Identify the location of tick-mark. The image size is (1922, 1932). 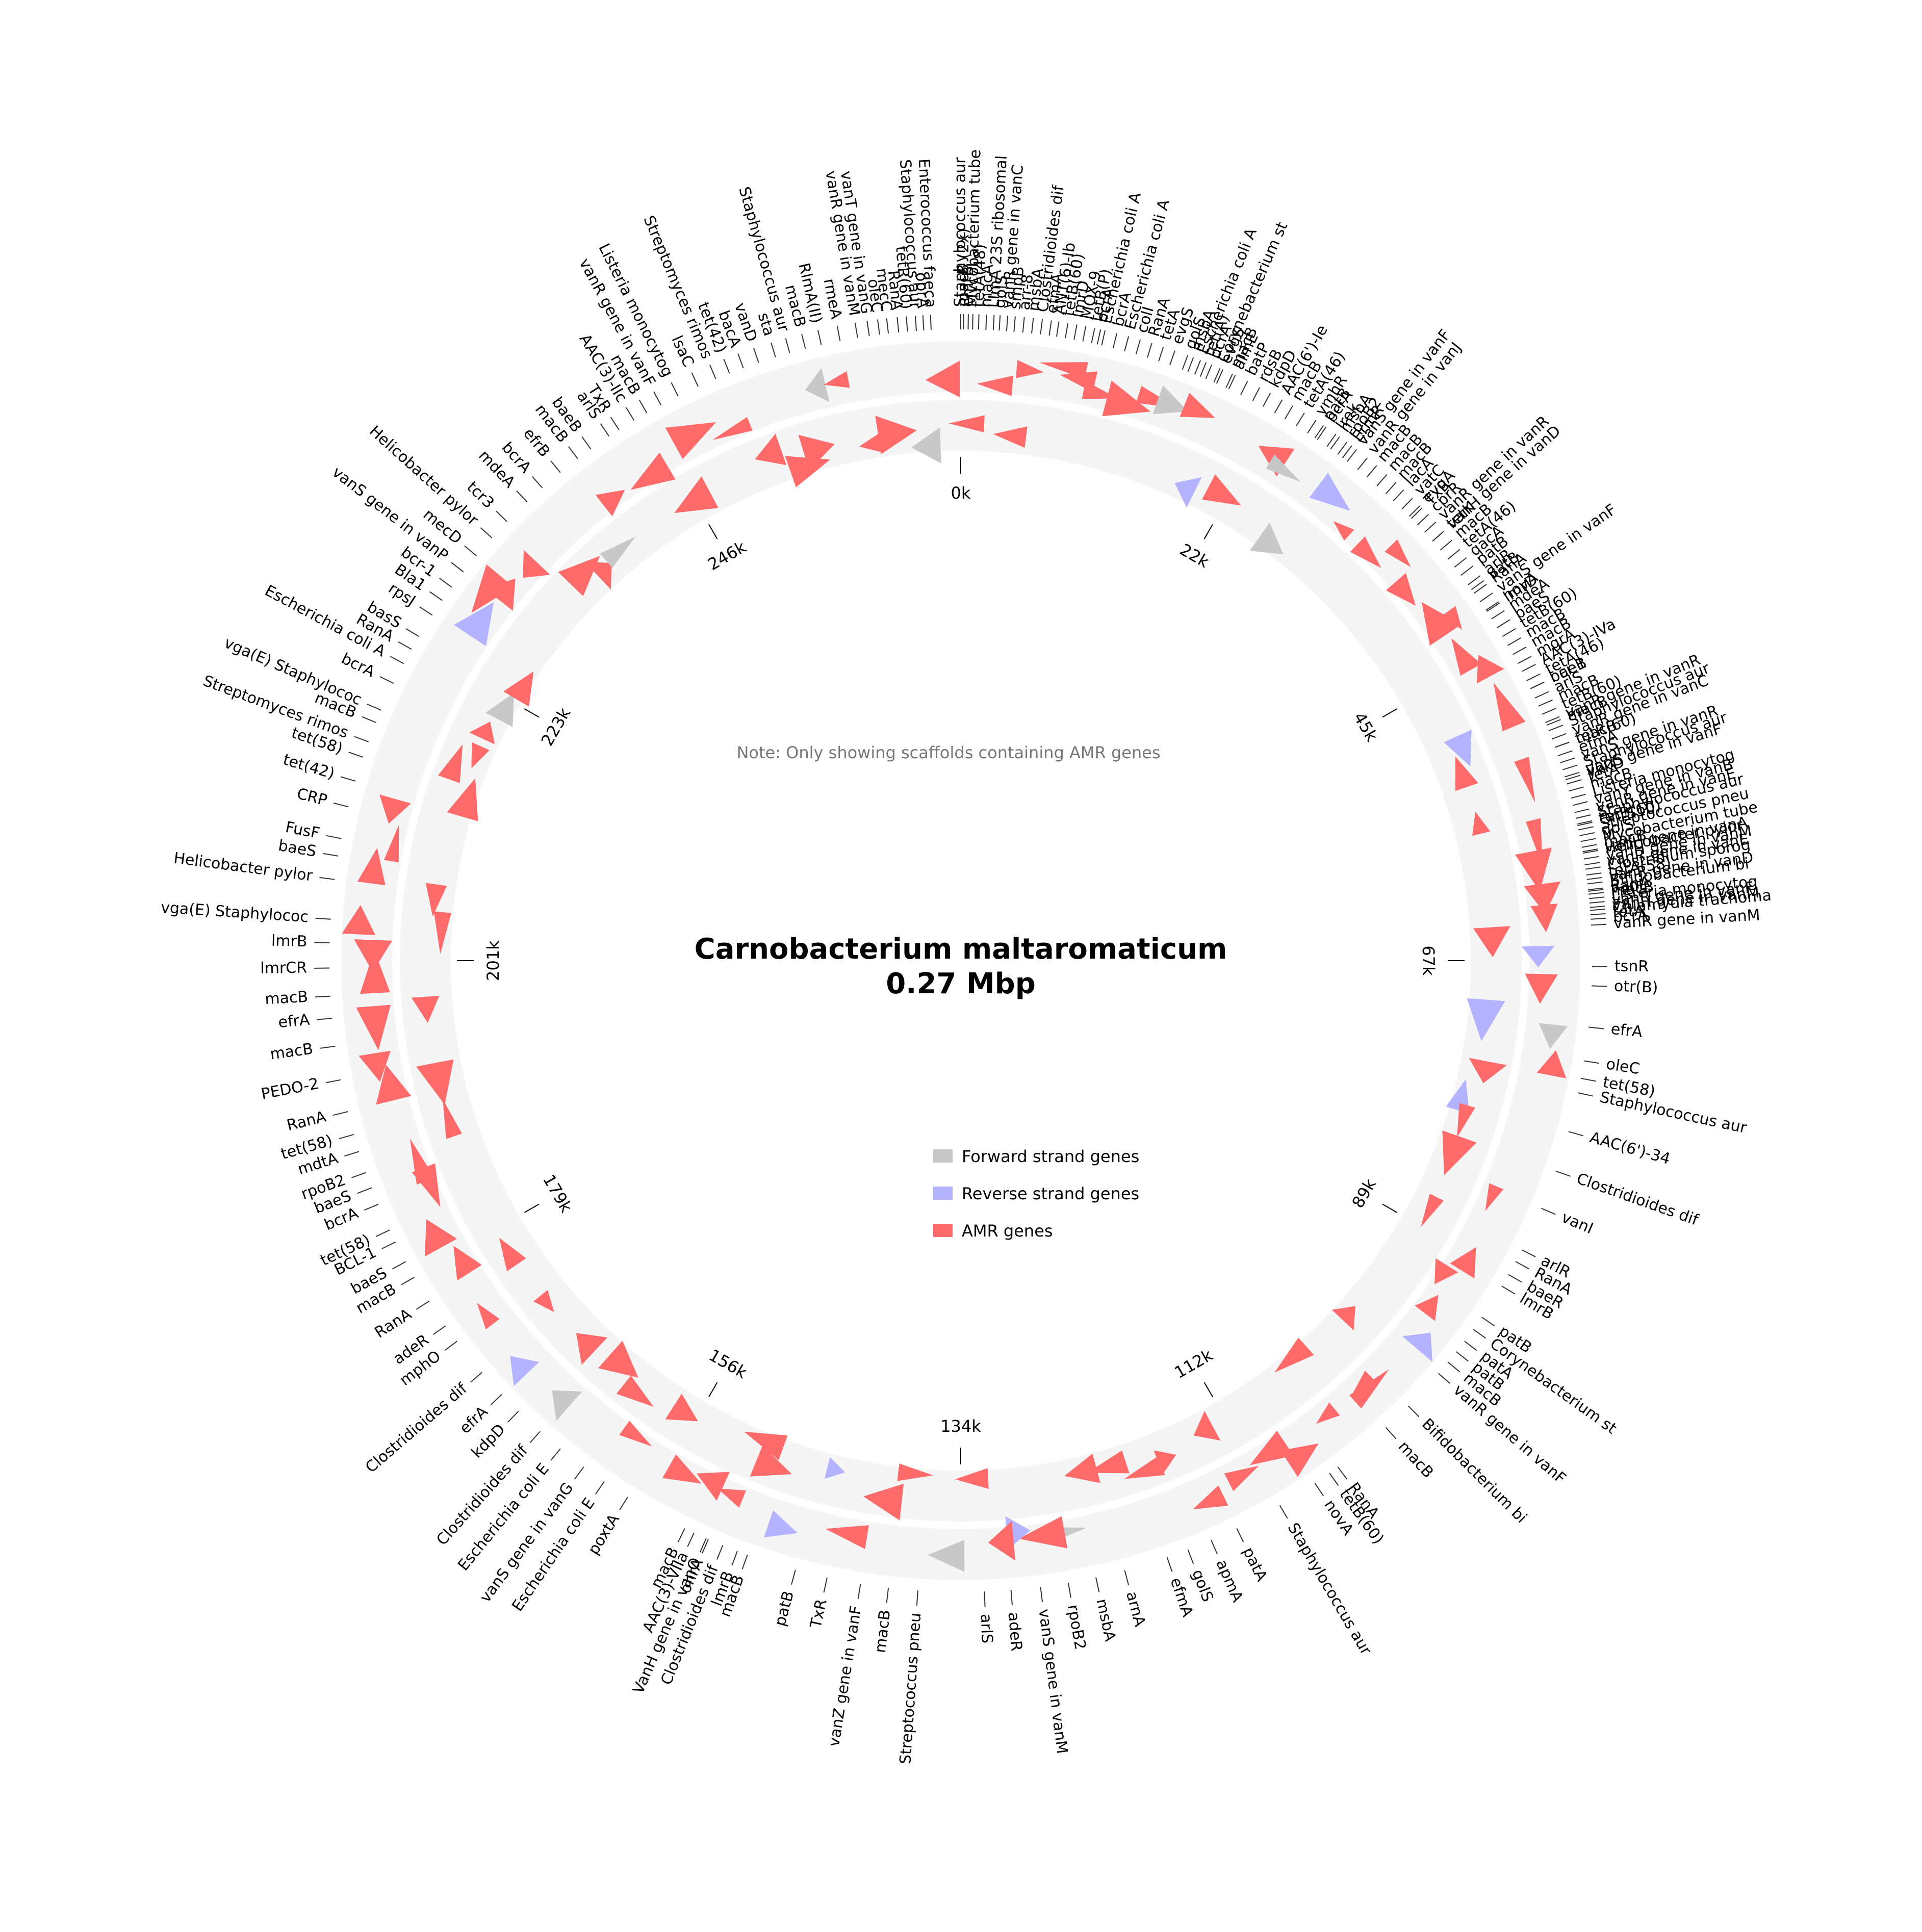
(1208, 531).